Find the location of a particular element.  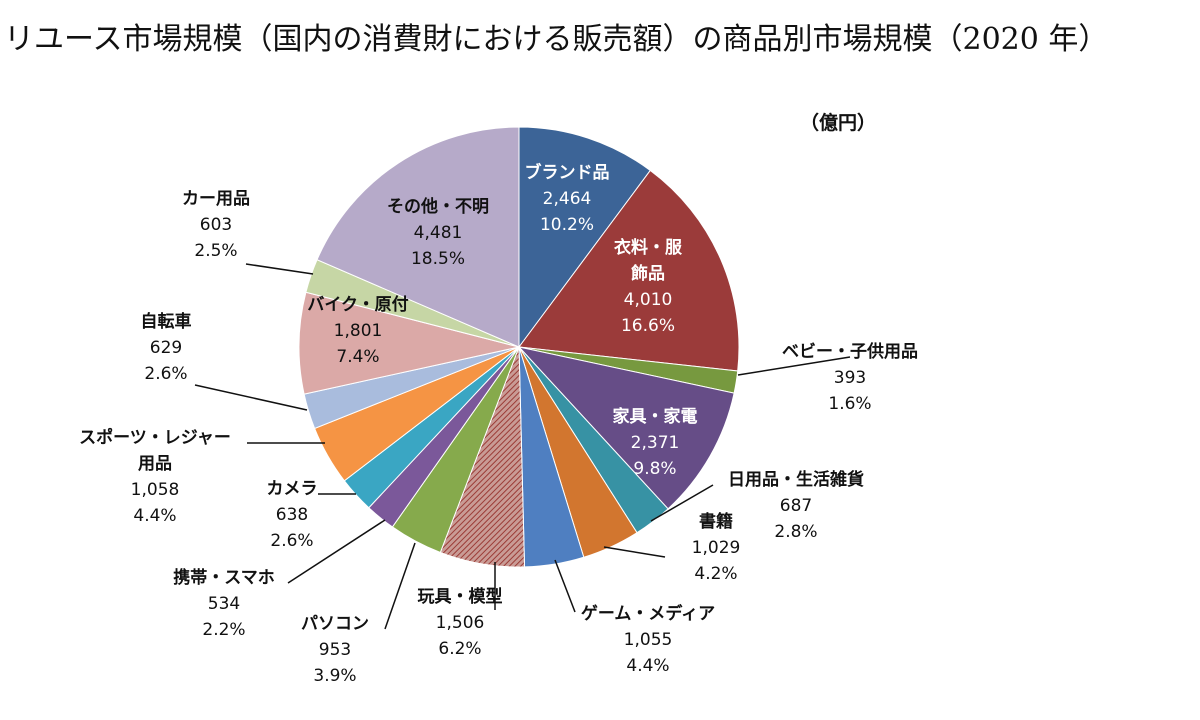

slice-ブランド品 is located at coordinates (584, 237).